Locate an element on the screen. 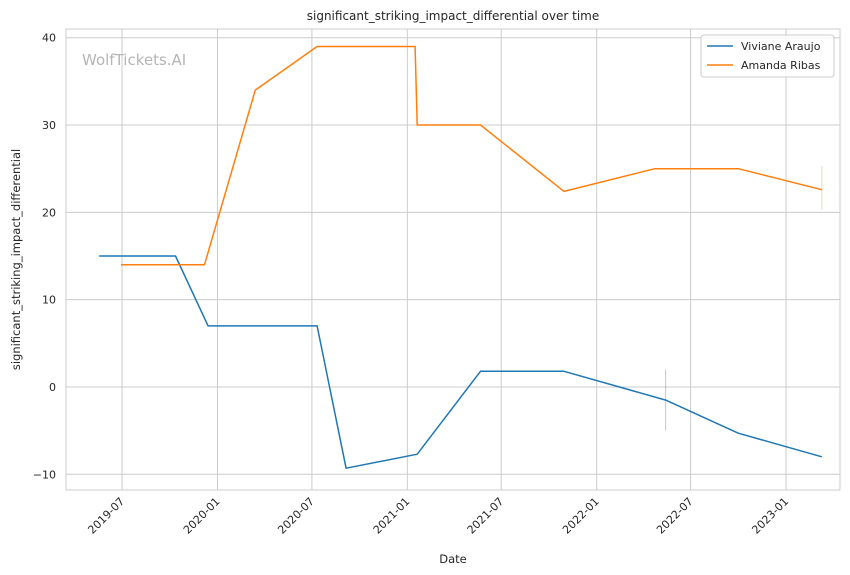 The image size is (850, 575). legend-label-amanda-ribas: Amanda Ribas is located at coordinates (781, 65).